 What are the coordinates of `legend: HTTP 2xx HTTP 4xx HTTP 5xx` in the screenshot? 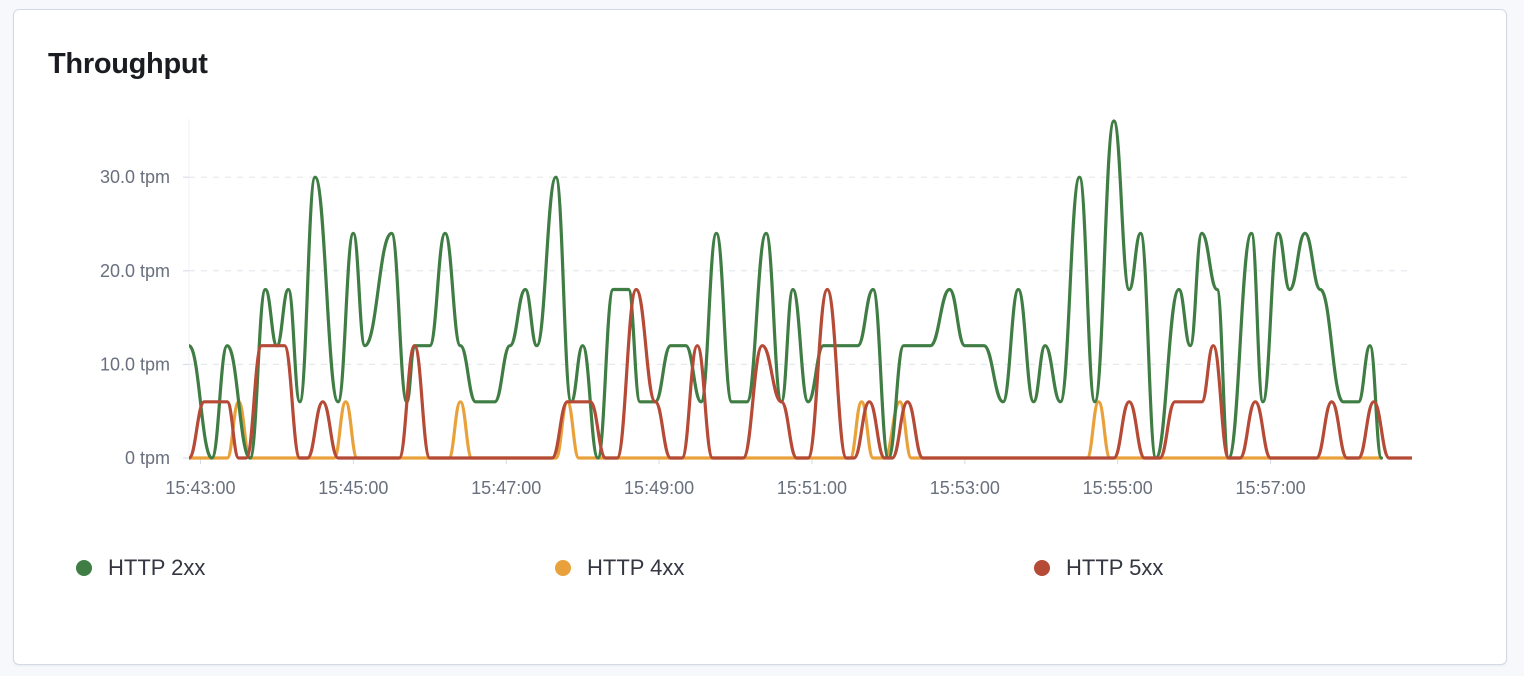 It's located at (761, 575).